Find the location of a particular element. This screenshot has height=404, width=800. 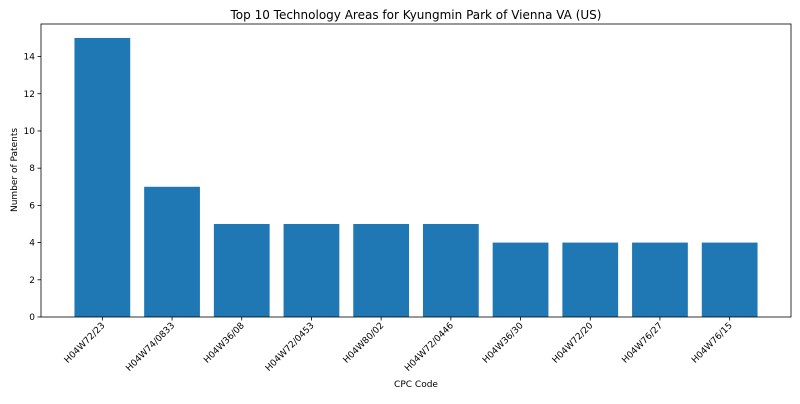

y-axis-label: Number of Patents is located at coordinates (15, 170).